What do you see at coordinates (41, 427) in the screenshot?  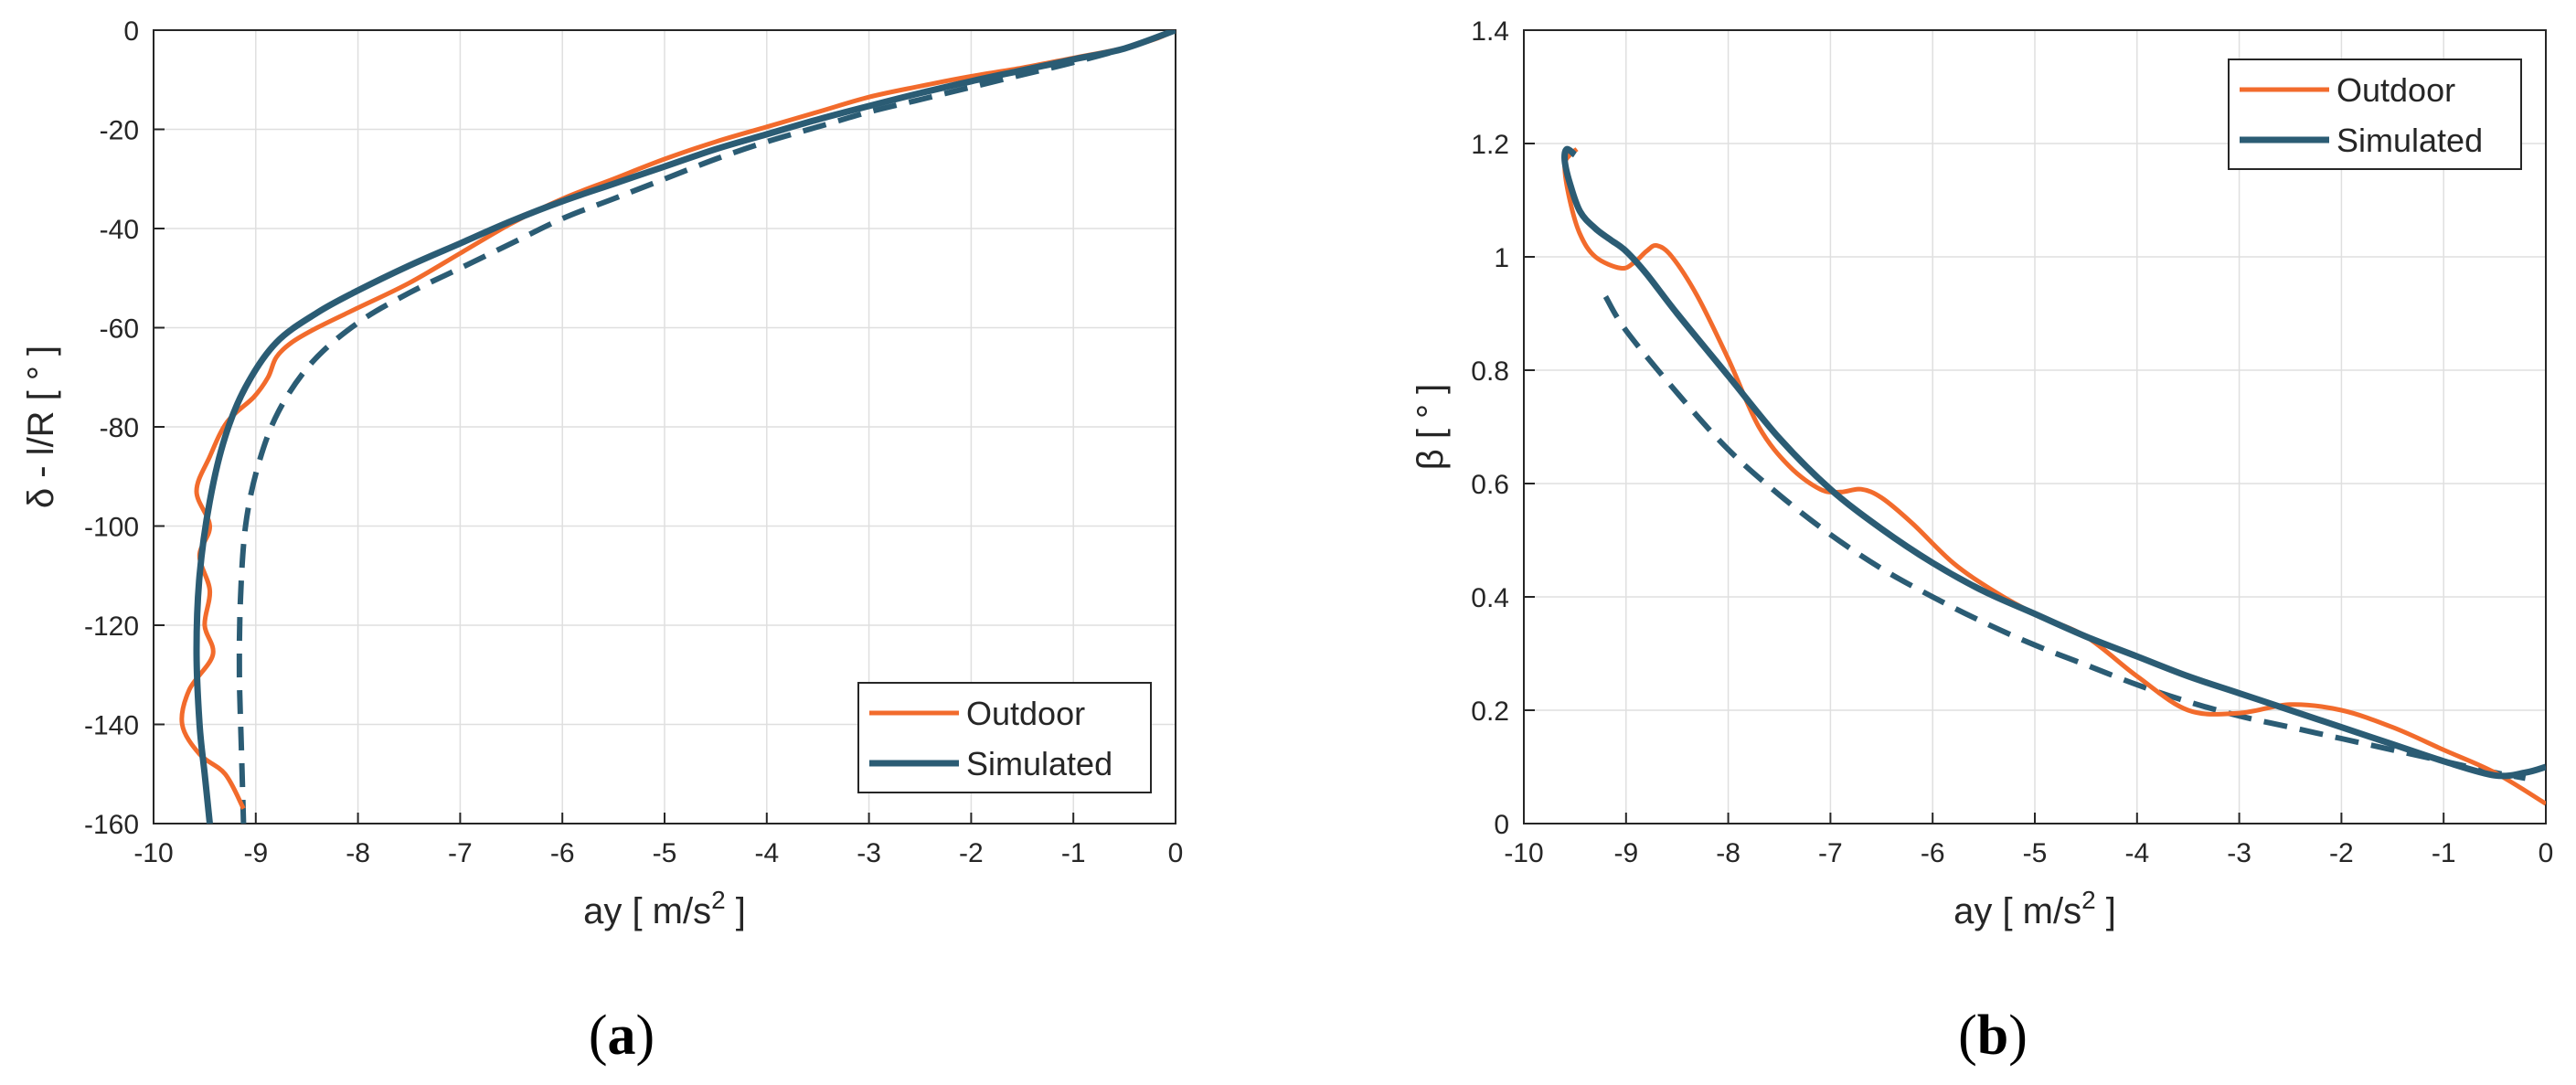 I see `y-axis-label: δ - l/R [ ° ]` at bounding box center [41, 427].